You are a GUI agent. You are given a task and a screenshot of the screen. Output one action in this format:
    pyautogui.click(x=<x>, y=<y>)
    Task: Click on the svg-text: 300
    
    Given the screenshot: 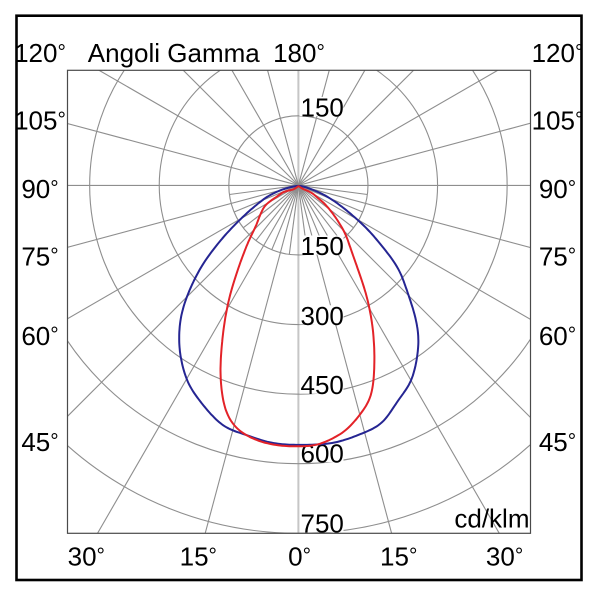 What is the action you would take?
    pyautogui.click(x=322, y=316)
    